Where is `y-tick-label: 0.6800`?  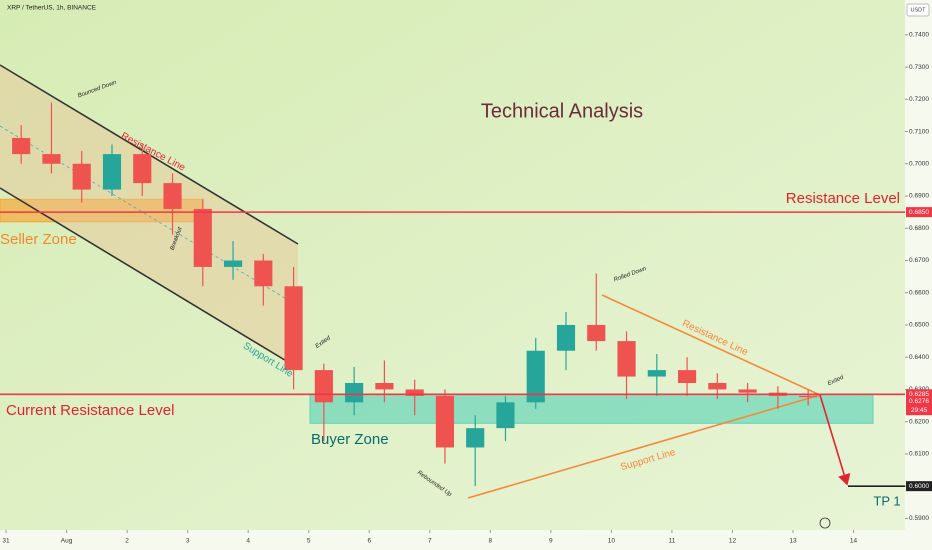 y-tick-label: 0.6800 is located at coordinates (919, 228).